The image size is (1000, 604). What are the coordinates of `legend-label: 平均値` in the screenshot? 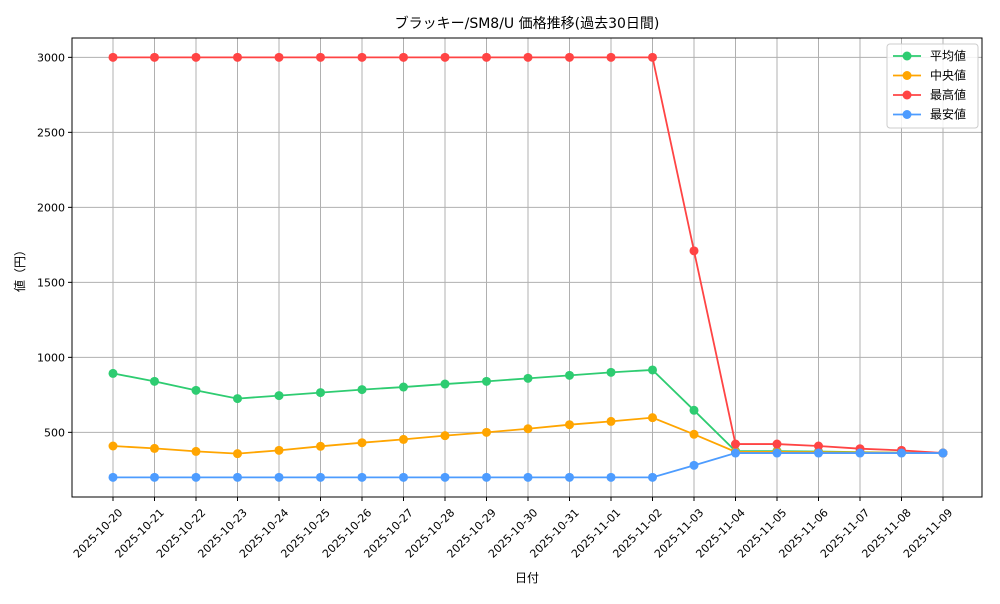 It's located at (948, 55).